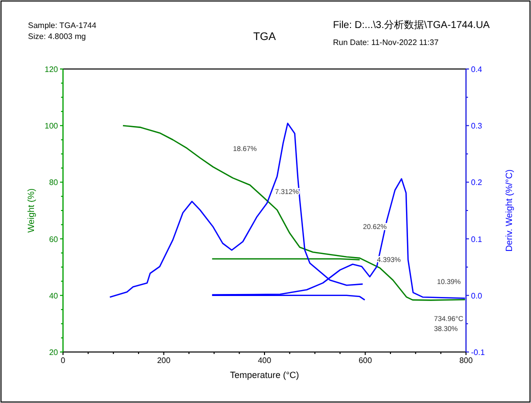 The width and height of the screenshot is (531, 403). What do you see at coordinates (54, 295) in the screenshot?
I see `y-tick-label: 40` at bounding box center [54, 295].